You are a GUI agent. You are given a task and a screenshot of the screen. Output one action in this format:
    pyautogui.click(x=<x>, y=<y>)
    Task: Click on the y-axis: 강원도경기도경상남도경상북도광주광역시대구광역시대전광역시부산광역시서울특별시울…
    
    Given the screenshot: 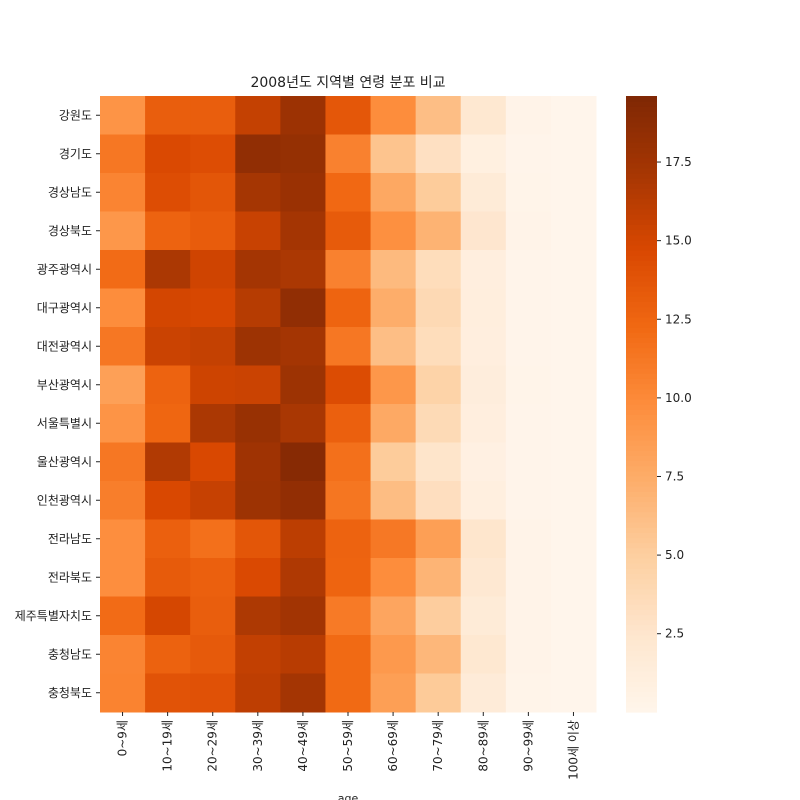 What is the action you would take?
    pyautogui.click(x=57, y=404)
    